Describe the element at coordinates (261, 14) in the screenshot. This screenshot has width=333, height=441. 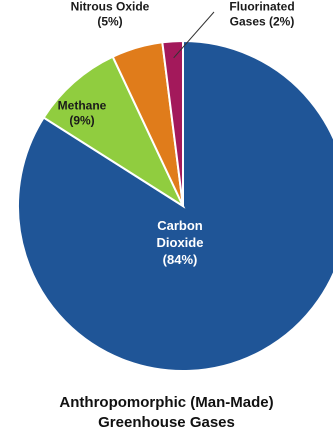
I see `label-fluorinated-gases: Fluorinated Gases (2%)` at that location.